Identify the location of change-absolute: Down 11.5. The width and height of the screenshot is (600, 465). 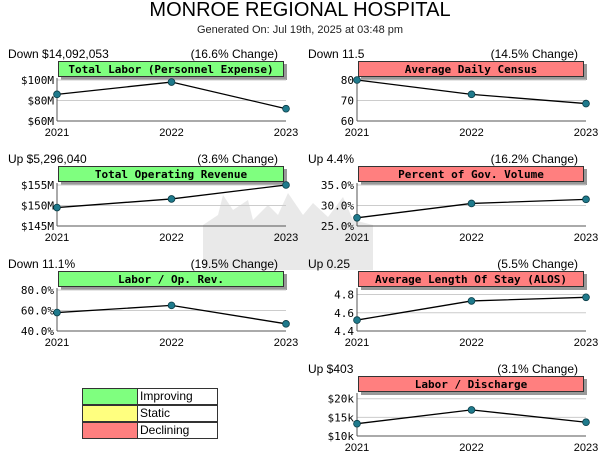
(336, 54).